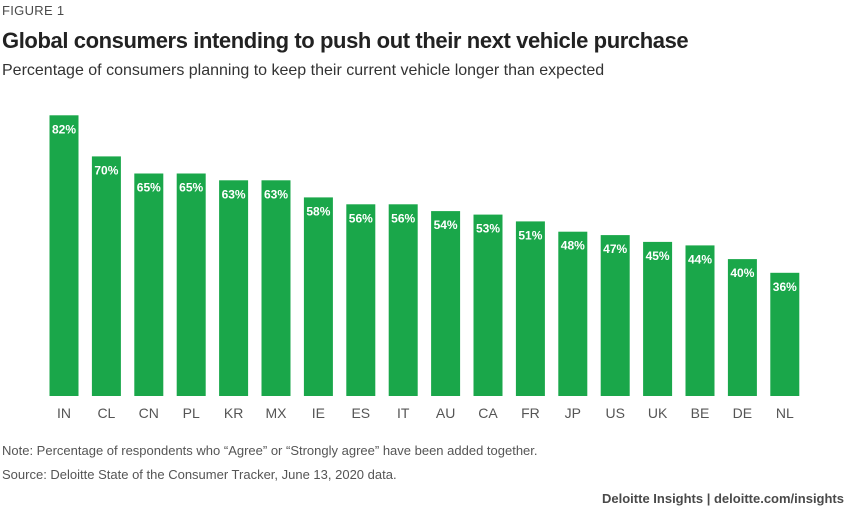 This screenshot has height=516, width=850. I want to click on x-tick-label-kr: KR, so click(233, 413).